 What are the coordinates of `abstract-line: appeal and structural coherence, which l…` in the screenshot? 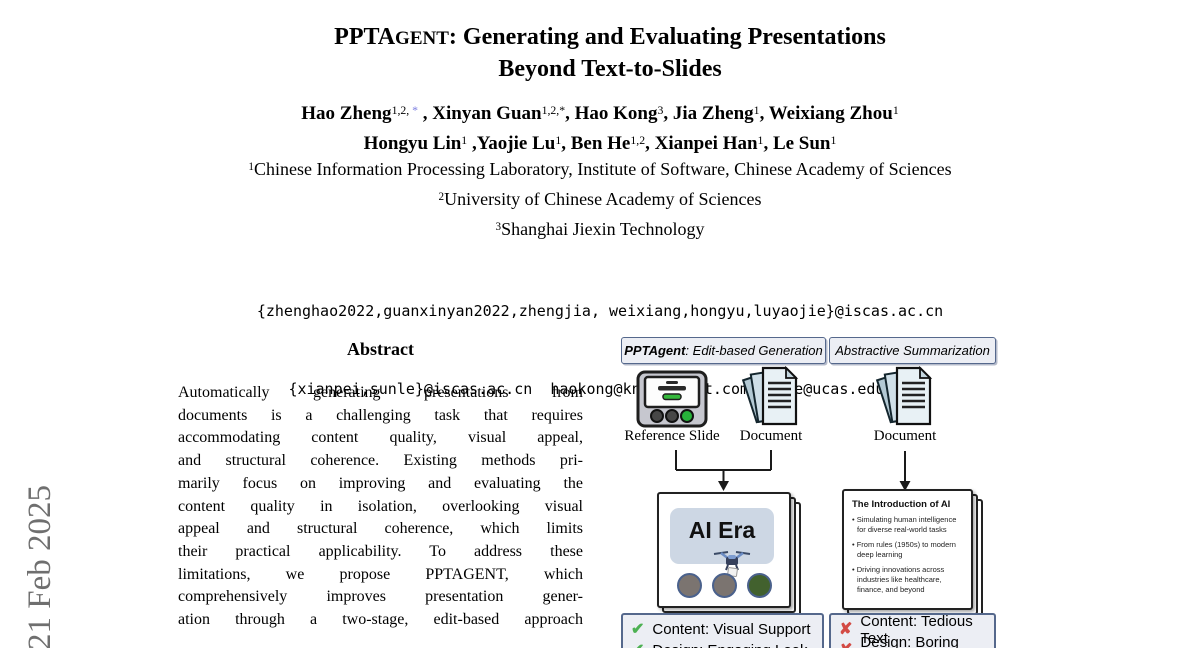 It's located at (380, 529).